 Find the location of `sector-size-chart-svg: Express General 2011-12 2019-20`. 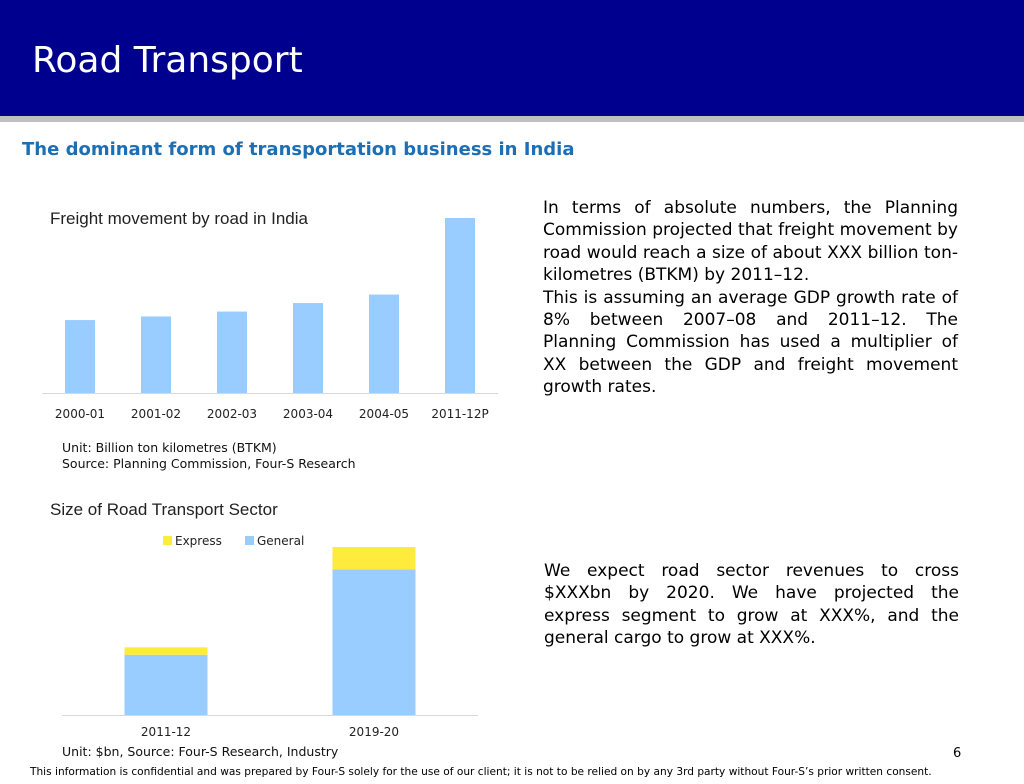

sector-size-chart-svg: Express General 2011-12 2019-20 is located at coordinates (270, 636).